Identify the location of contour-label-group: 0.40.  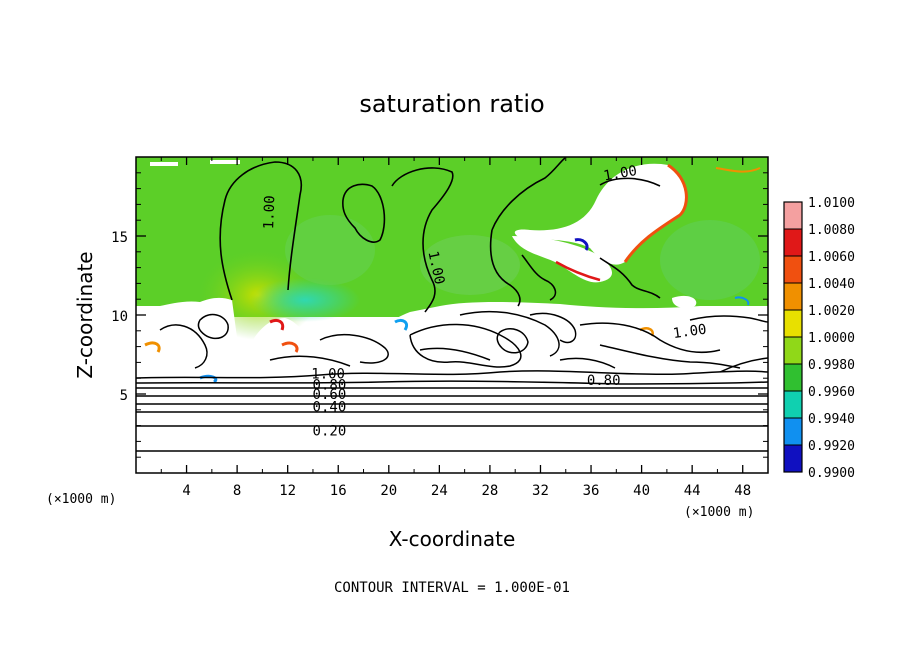
(330, 408).